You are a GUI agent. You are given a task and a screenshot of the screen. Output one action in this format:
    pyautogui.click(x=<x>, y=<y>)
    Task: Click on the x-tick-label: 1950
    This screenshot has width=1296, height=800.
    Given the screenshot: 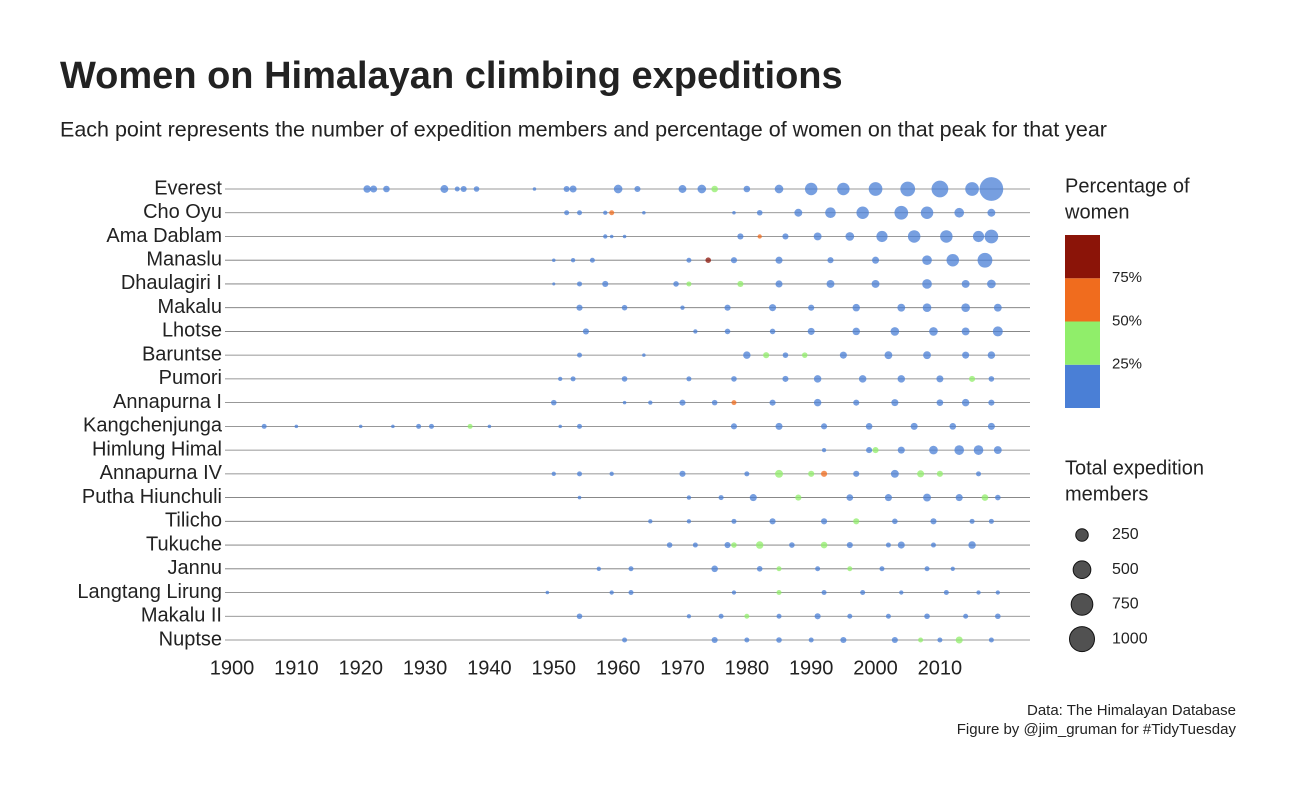 What is the action you would take?
    pyautogui.click(x=554, y=668)
    